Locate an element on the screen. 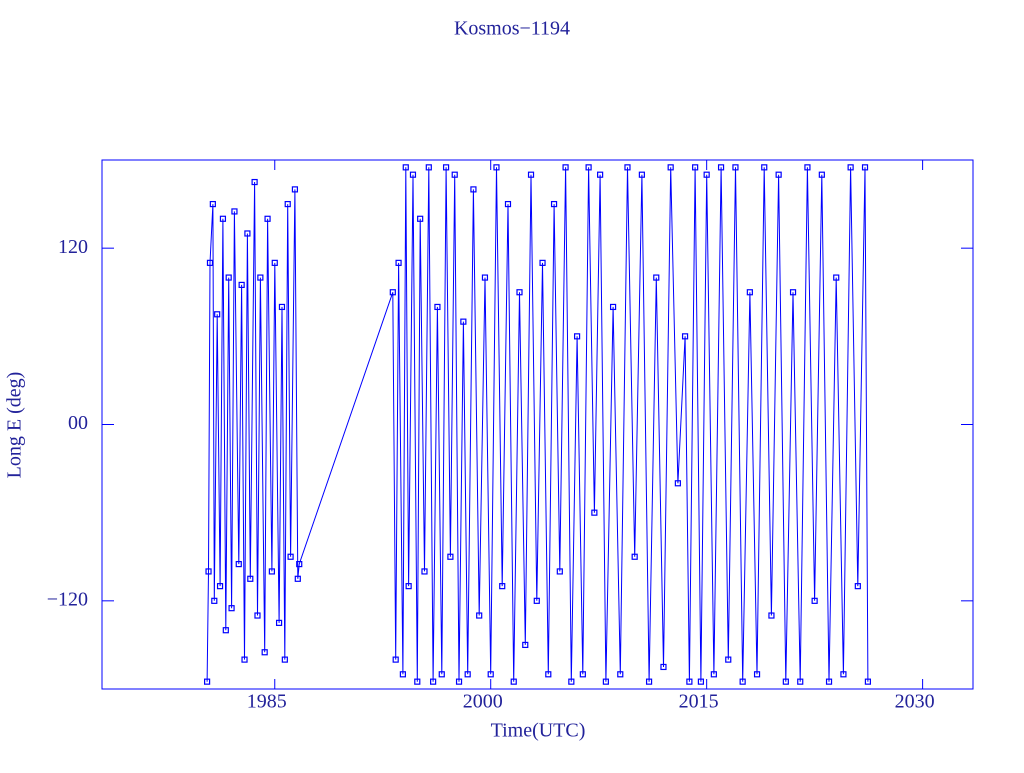 This screenshot has width=1024, height=773. x-tick-label: 1985 is located at coordinates (267, 702).